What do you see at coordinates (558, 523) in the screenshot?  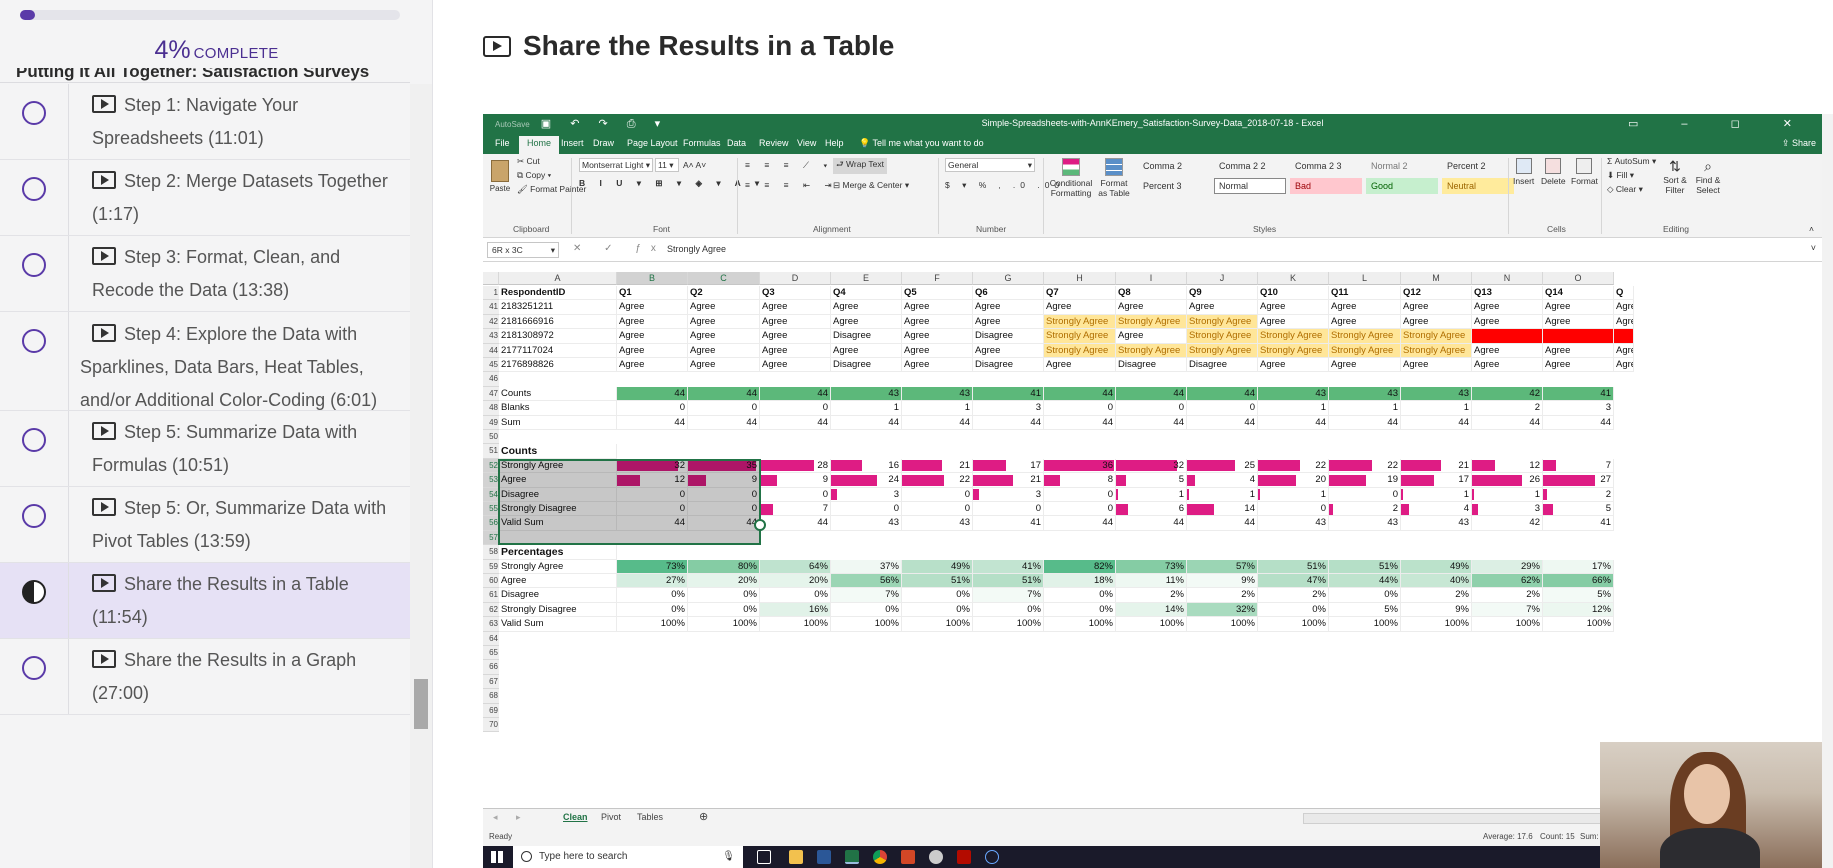 I see `count-label-cell: Valid Sum` at bounding box center [558, 523].